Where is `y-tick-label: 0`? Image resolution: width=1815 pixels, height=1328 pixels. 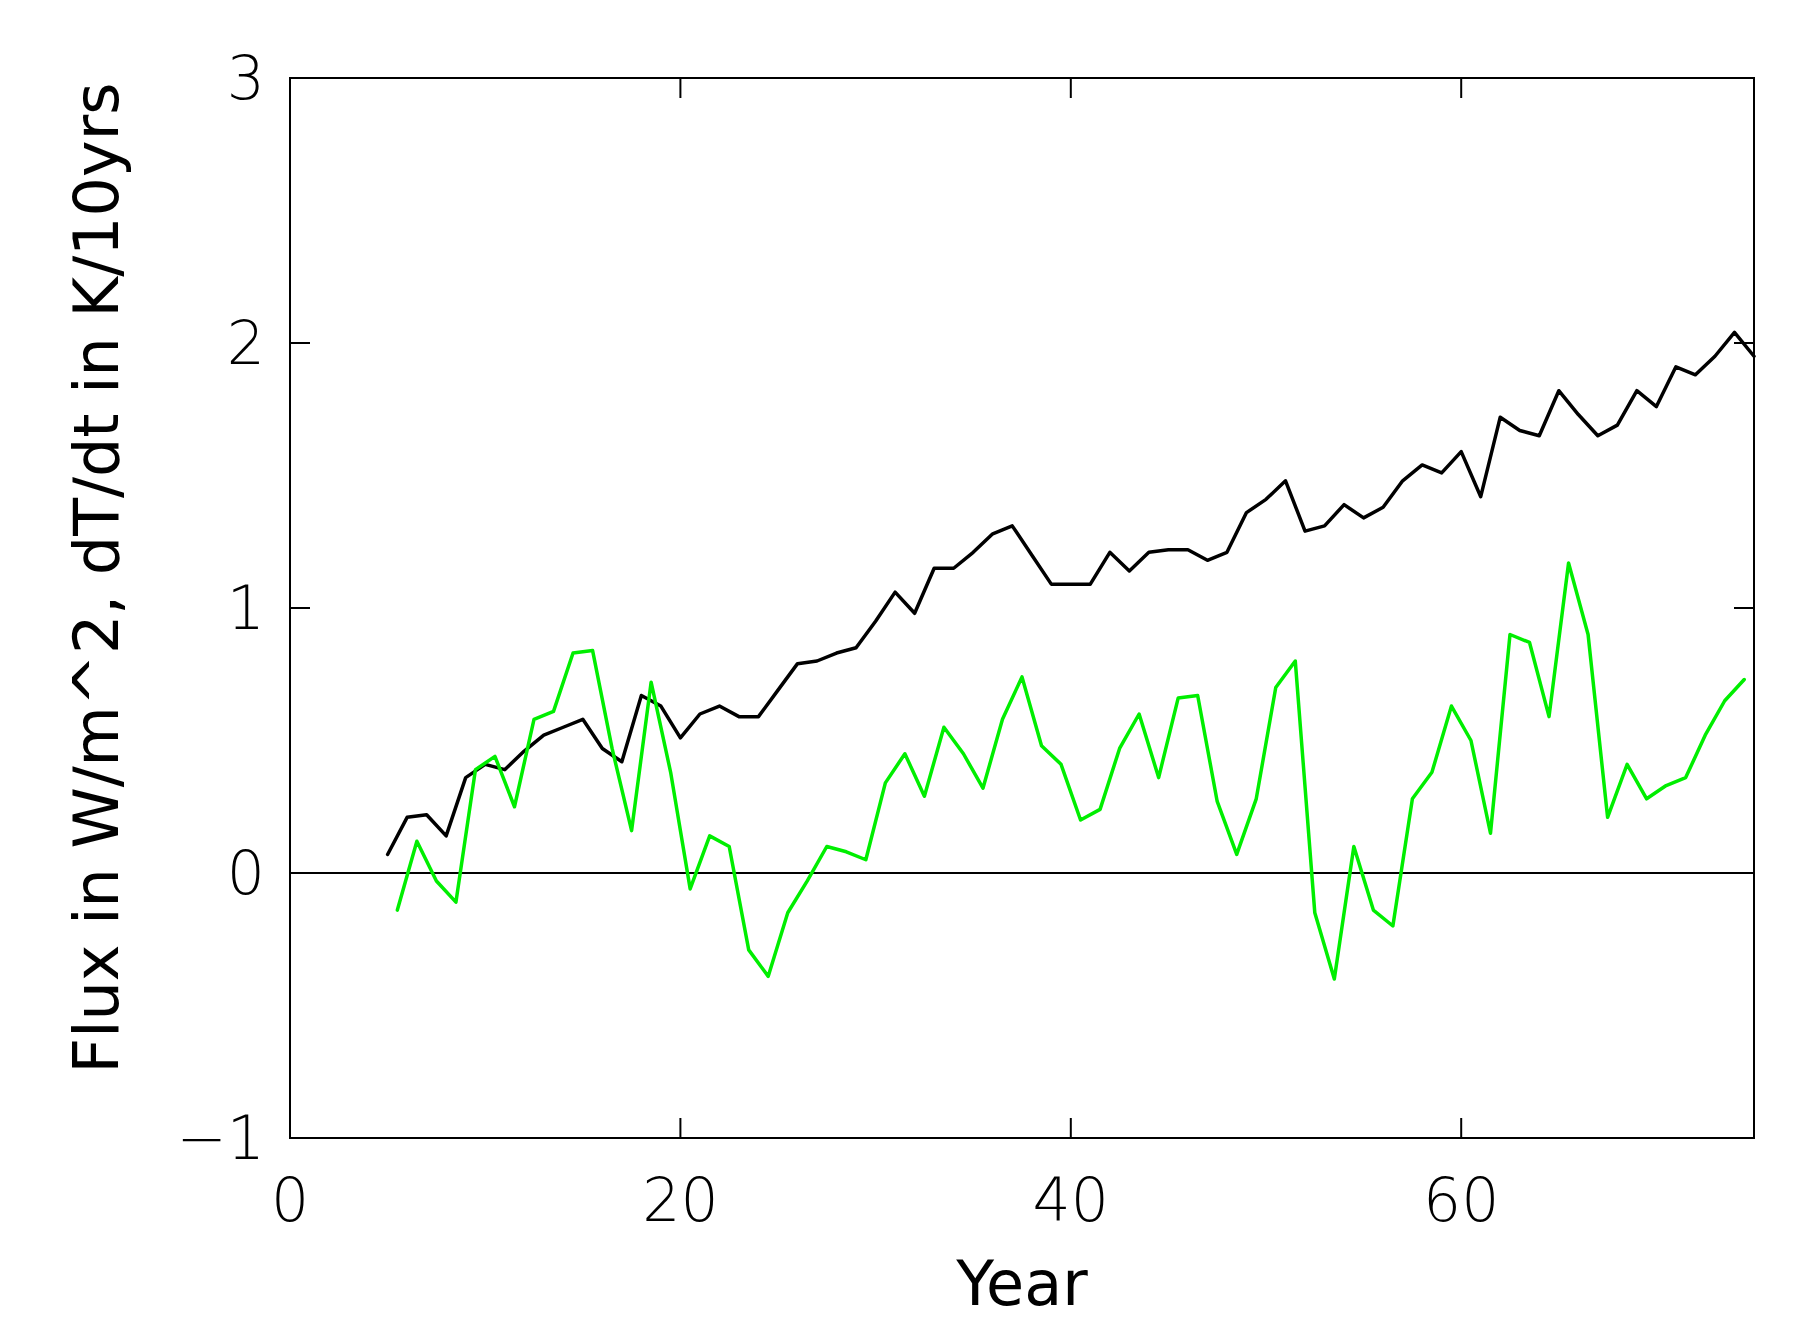 y-tick-label: 0 is located at coordinates (245, 873).